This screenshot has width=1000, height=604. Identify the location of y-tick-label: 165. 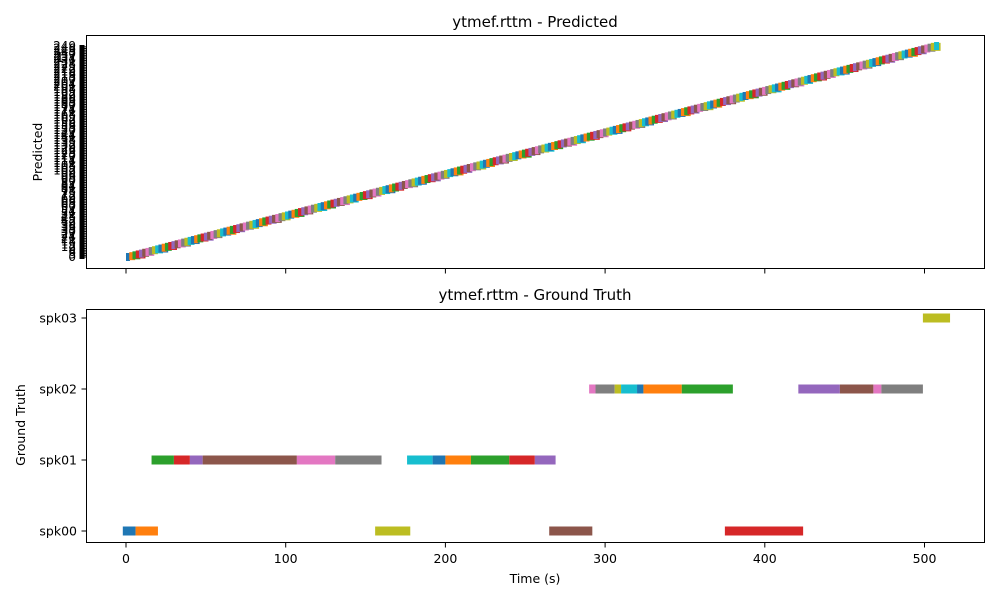
(64, 117).